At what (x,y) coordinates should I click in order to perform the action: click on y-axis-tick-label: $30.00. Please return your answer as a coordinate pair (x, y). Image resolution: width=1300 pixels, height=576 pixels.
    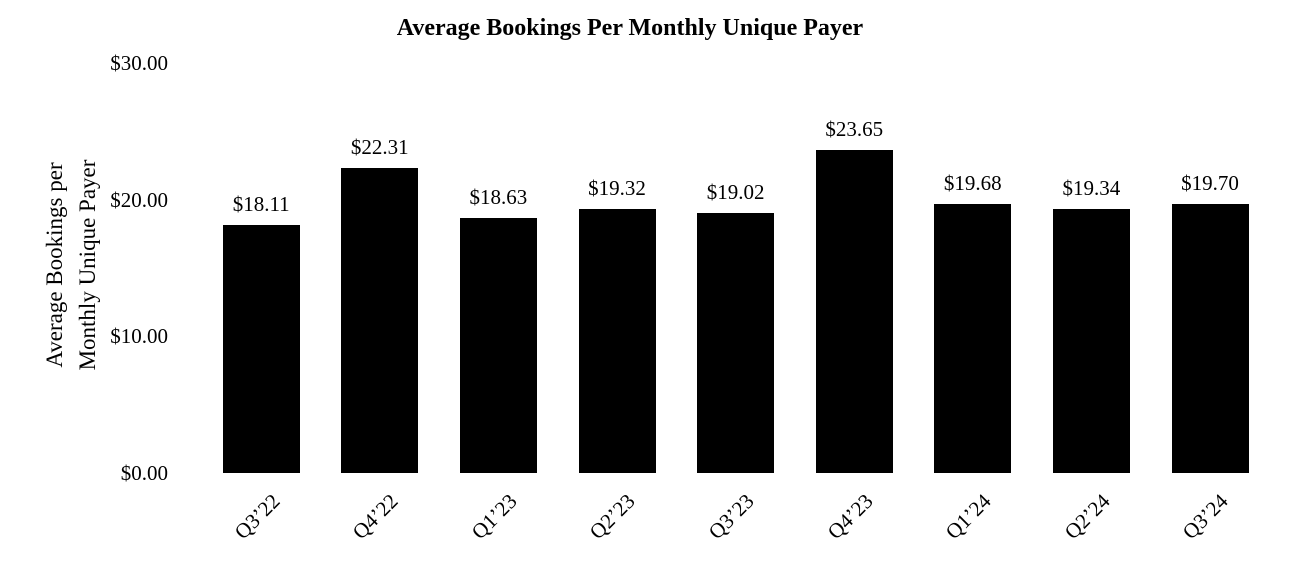
    Looking at the image, I should click on (139, 63).